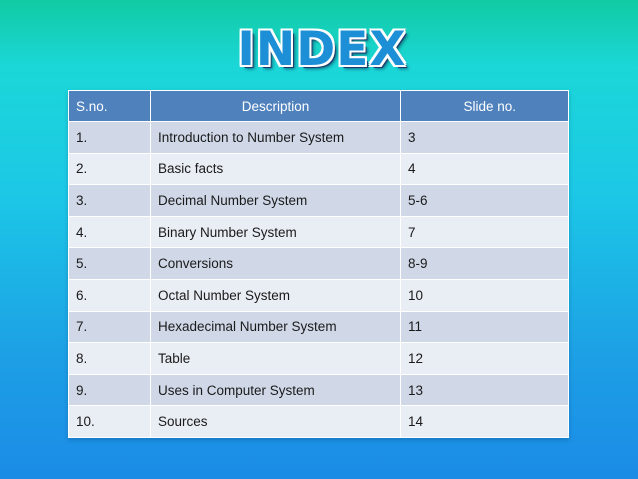 This screenshot has height=479, width=638. I want to click on table-header-row: S.no. Description Slide no., so click(318, 106).